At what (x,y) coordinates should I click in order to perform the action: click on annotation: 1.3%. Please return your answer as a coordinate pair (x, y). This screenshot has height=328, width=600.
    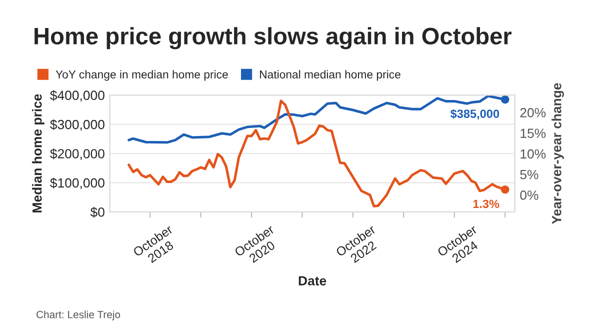
    Looking at the image, I should click on (486, 204).